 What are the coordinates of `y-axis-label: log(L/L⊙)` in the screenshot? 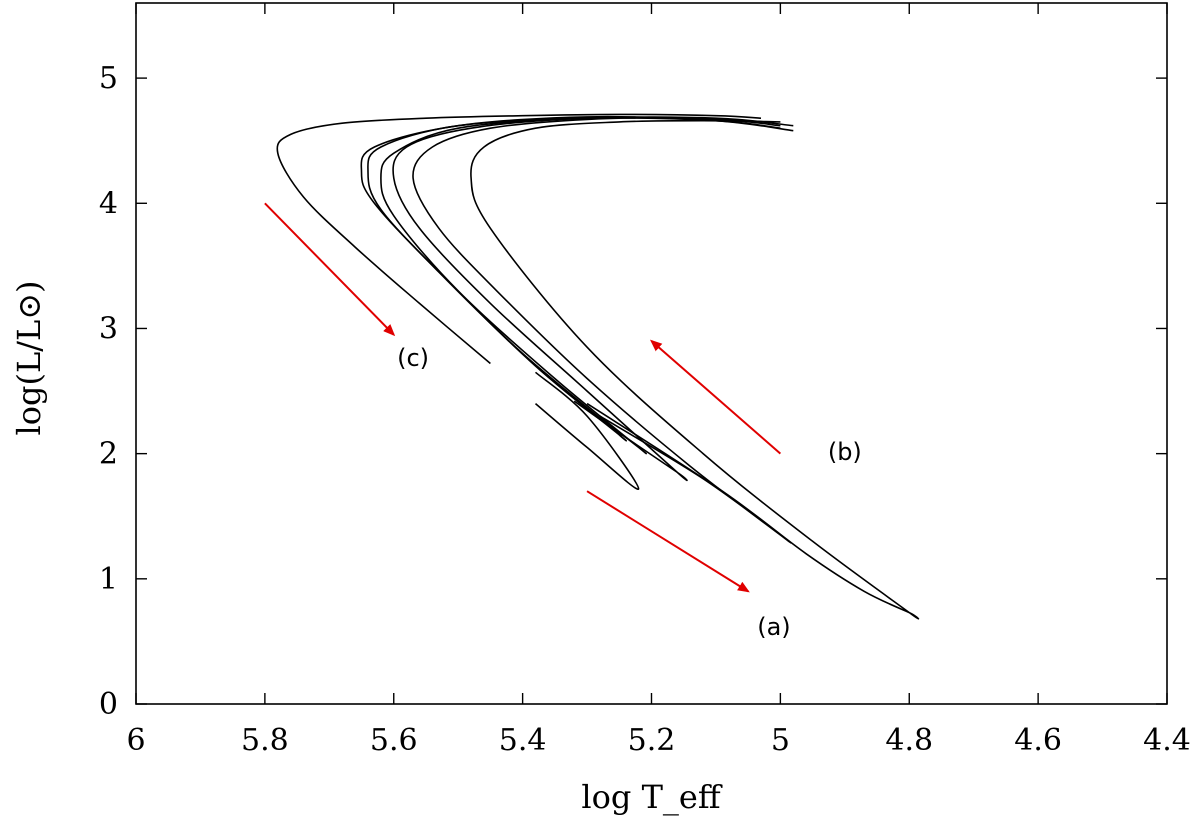 It's located at (29, 357).